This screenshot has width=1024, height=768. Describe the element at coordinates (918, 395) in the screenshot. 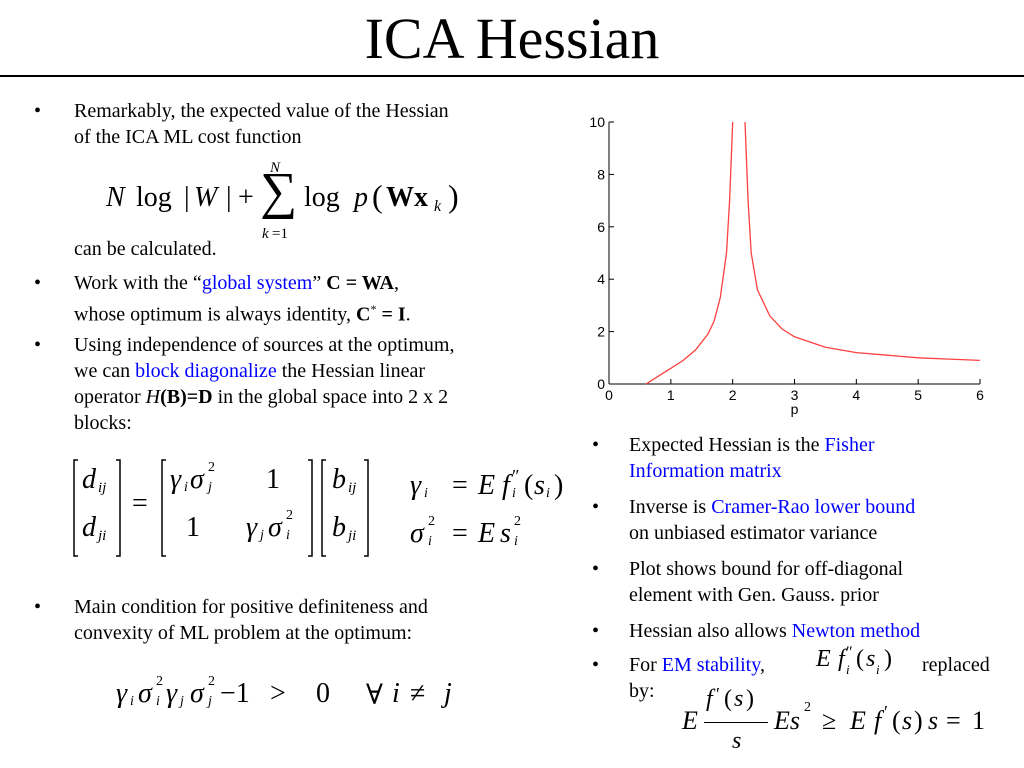

I see `x-tick-label: 5` at that location.